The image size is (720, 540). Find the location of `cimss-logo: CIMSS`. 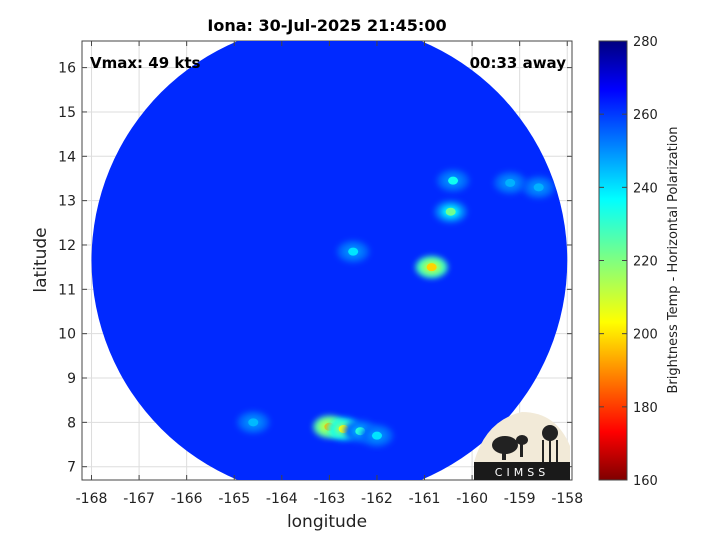

cimss-logo: CIMSS is located at coordinates (522, 446).